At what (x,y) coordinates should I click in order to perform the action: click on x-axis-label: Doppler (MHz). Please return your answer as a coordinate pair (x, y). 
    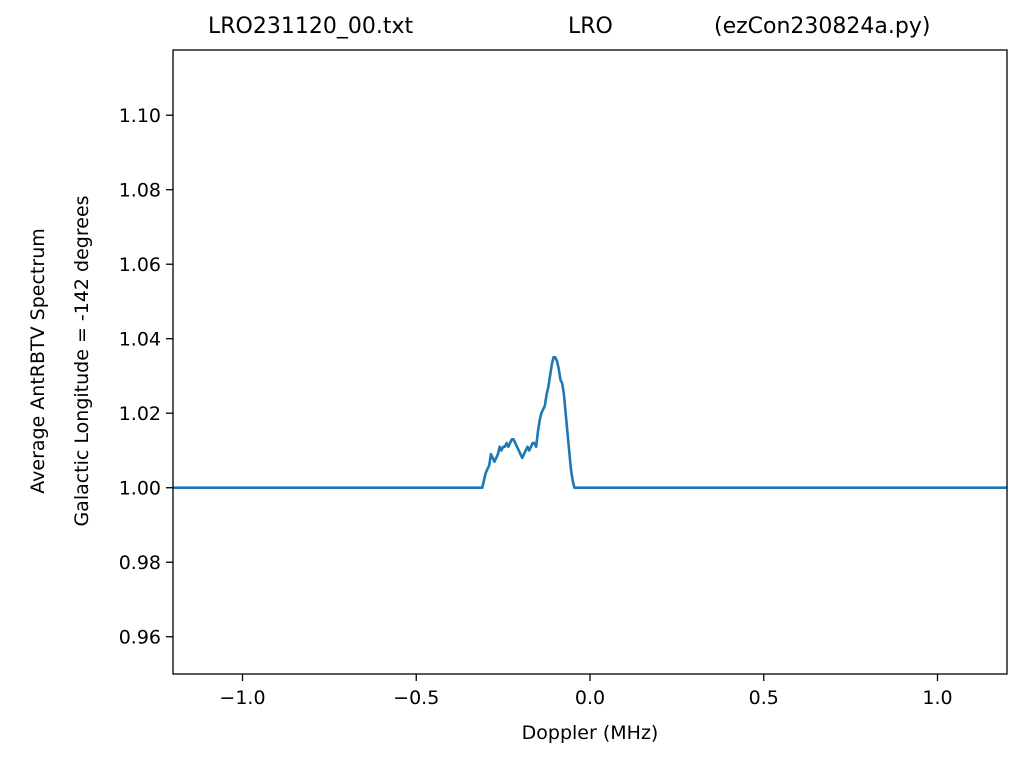
    Looking at the image, I should click on (590, 733).